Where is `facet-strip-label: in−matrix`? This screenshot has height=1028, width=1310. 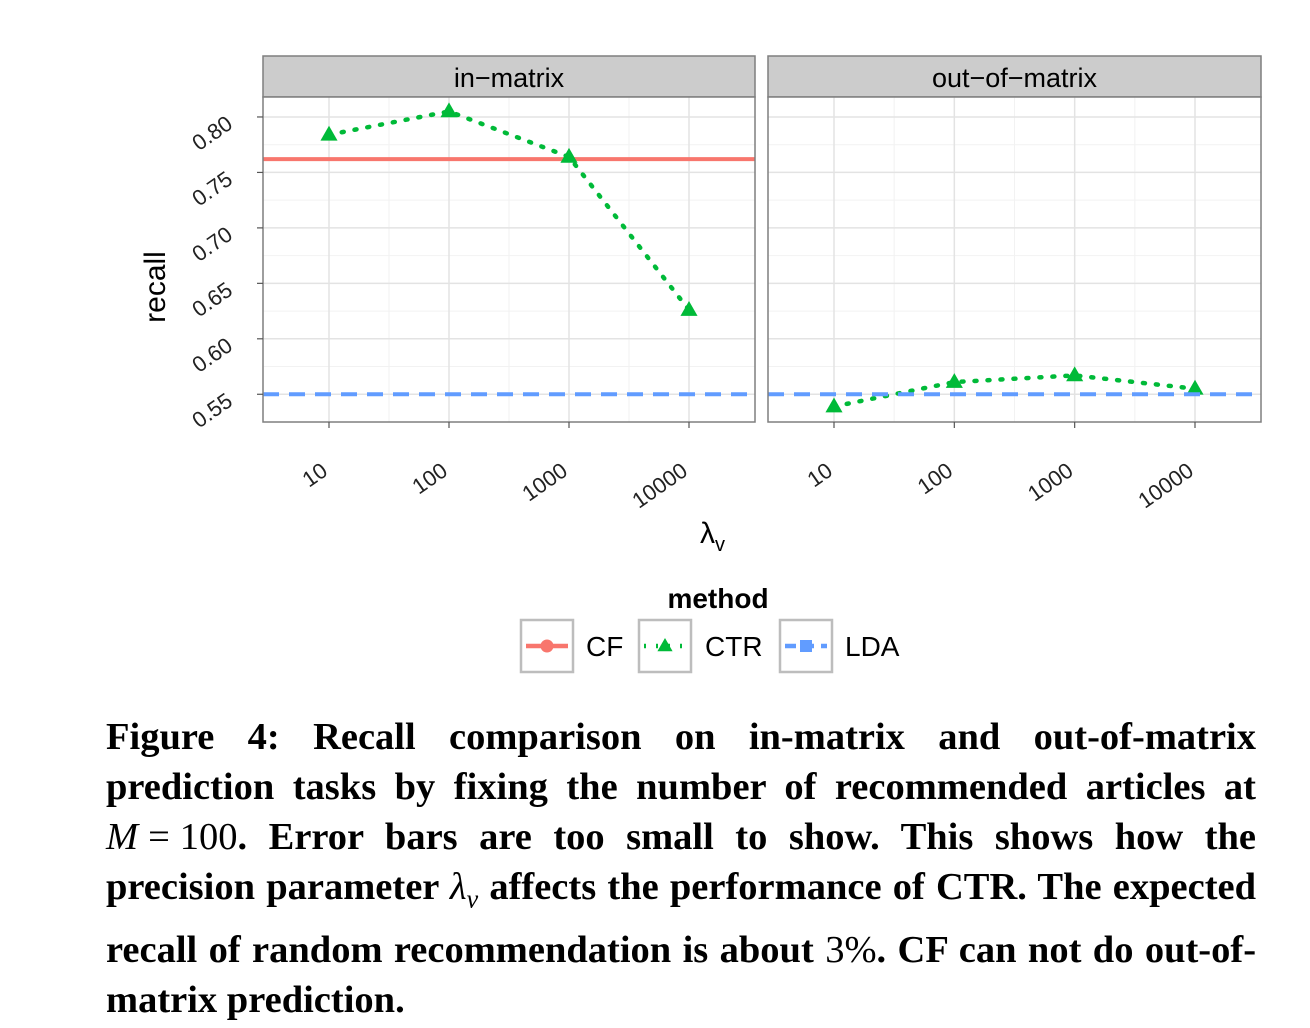
facet-strip-label: in−matrix is located at coordinates (509, 78).